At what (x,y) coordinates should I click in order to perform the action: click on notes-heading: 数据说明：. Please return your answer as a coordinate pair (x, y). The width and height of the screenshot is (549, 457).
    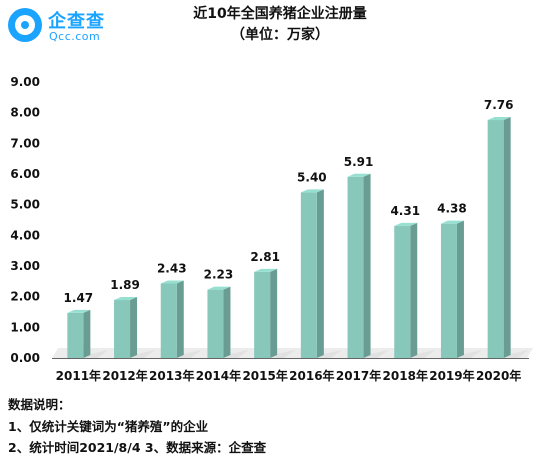
    Looking at the image, I should click on (39, 404).